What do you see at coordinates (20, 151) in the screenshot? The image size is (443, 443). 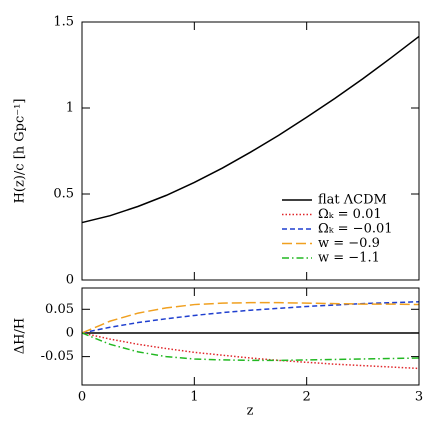 I see `y-axis-label: H(z)/c [h Gpc⁻¹]` at bounding box center [20, 151].